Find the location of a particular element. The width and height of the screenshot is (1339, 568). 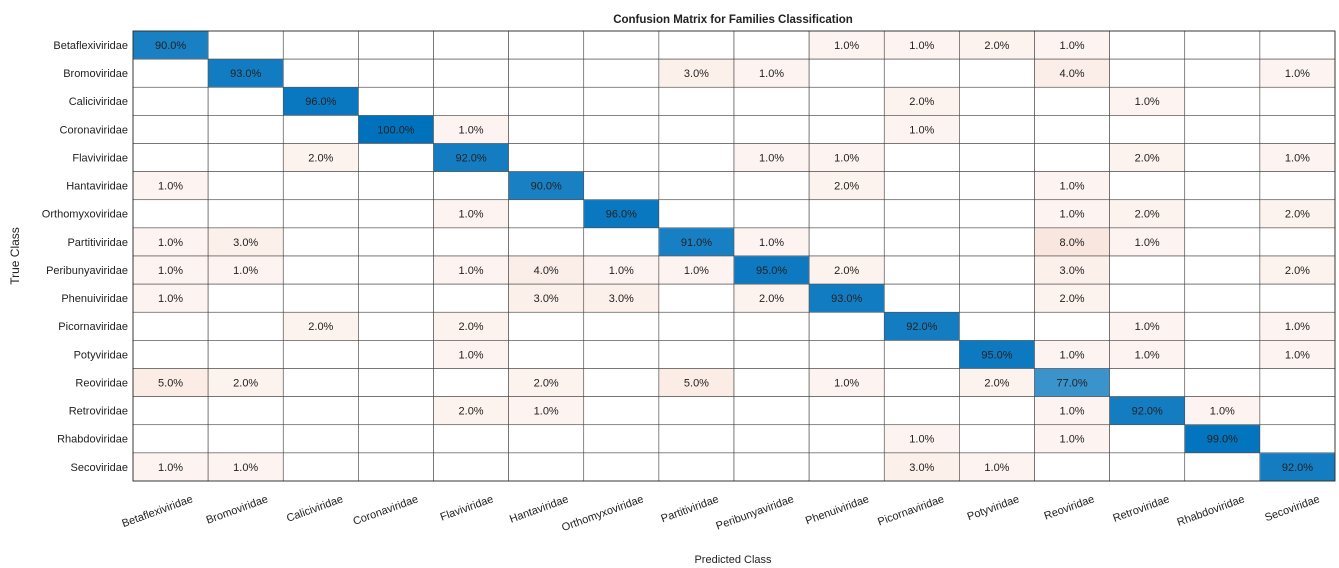

y-tick-label: Rhabdoviridae is located at coordinates (92, 440).